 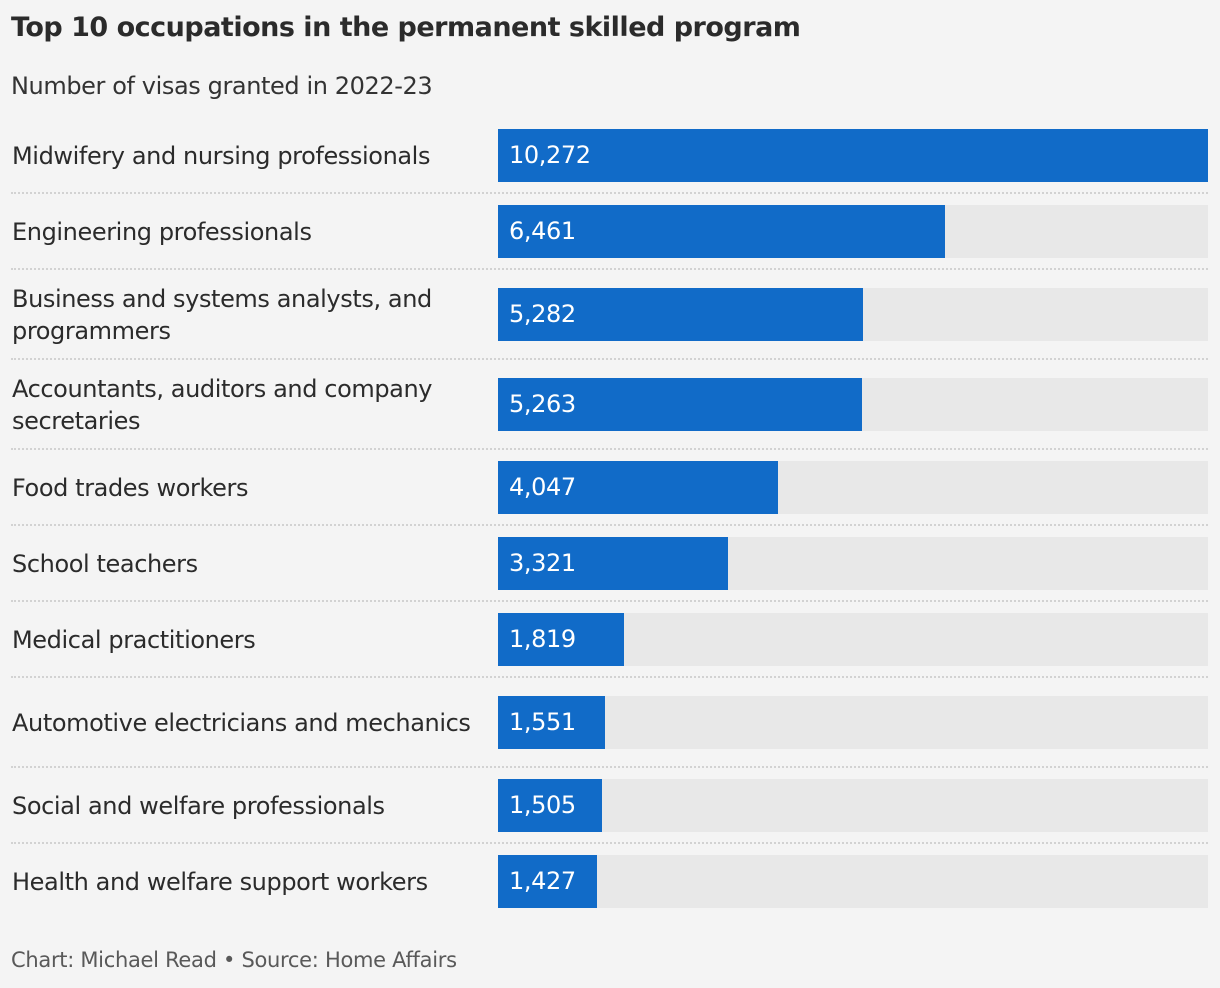 I want to click on bar-track: 1,505, so click(x=853, y=805).